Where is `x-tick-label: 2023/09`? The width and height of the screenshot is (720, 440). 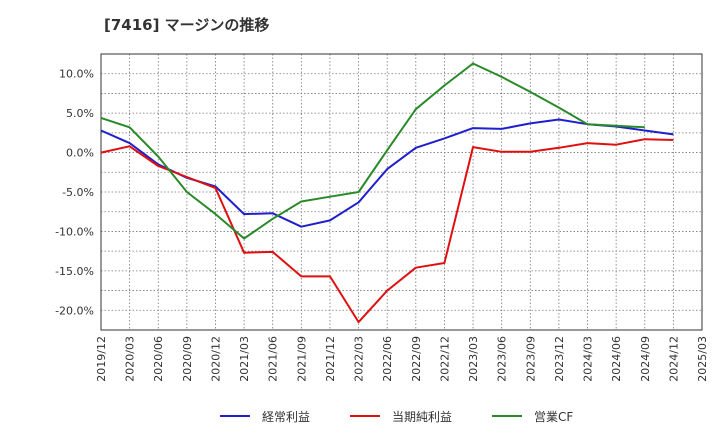
x-tick-label: 2023/09 is located at coordinates (530, 359).